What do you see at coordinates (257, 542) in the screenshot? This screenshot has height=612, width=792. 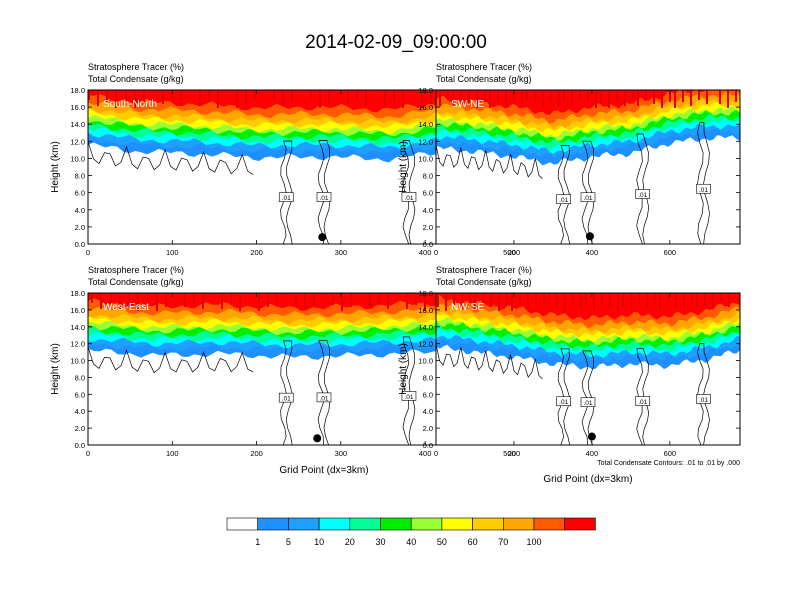 I see `colorbar-label: 1` at bounding box center [257, 542].